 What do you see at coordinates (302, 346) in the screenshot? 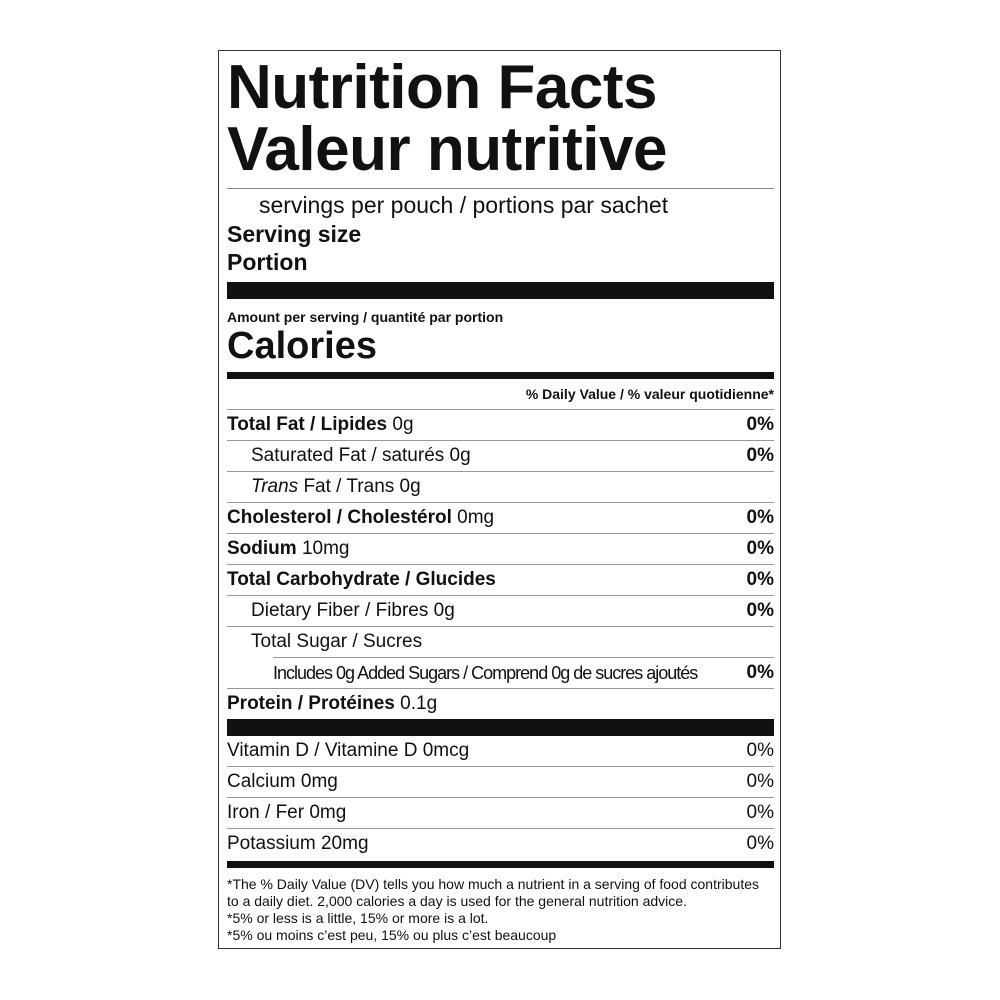
I see `calories-label: Calories` at bounding box center [302, 346].